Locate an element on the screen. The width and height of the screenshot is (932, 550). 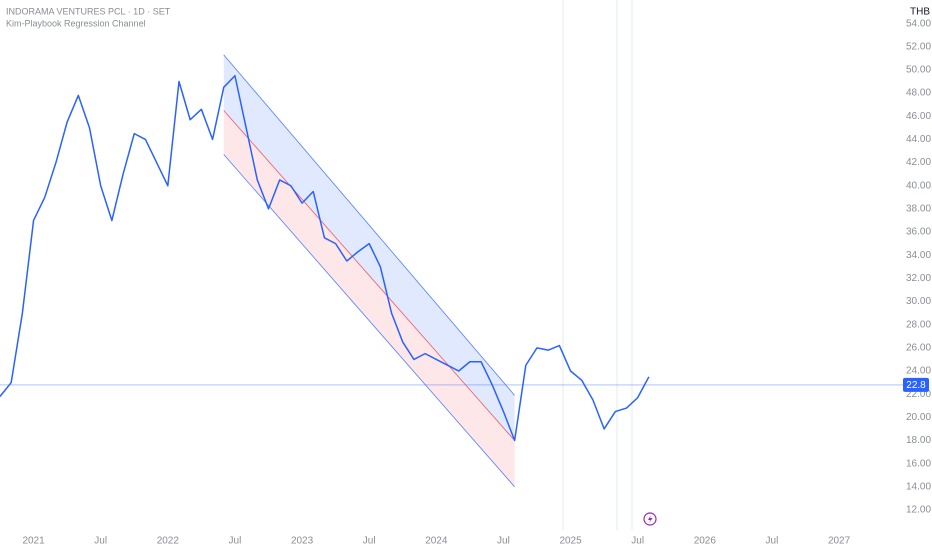
y-tick-label: 16.00 is located at coordinates (918, 463).